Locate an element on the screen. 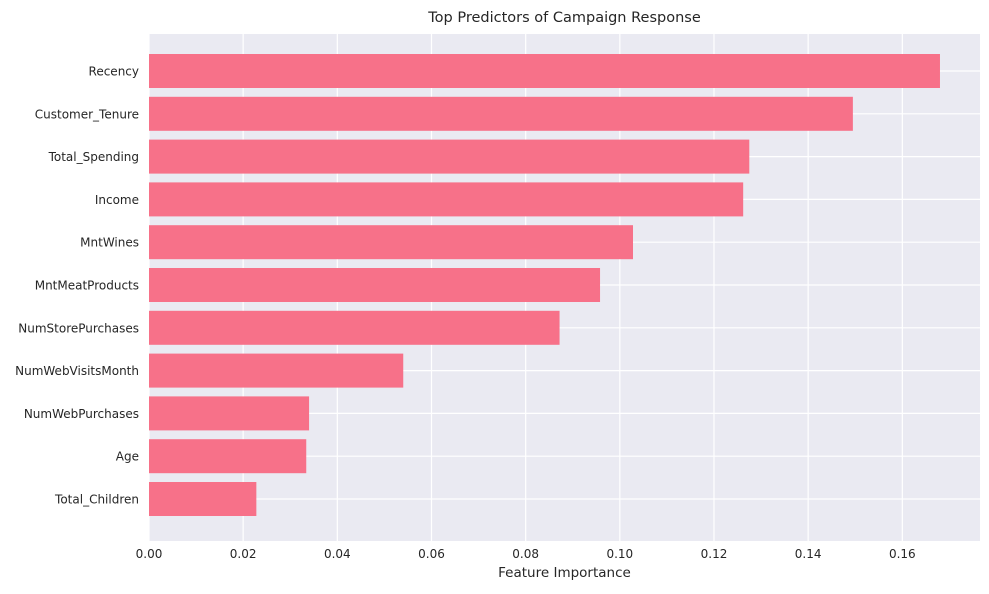 The image size is (989, 594). x-tick-labels: 0.00 0.02 0.04 0.06 0.08 0.10 0.12 0.14 0.16 is located at coordinates (526, 554).